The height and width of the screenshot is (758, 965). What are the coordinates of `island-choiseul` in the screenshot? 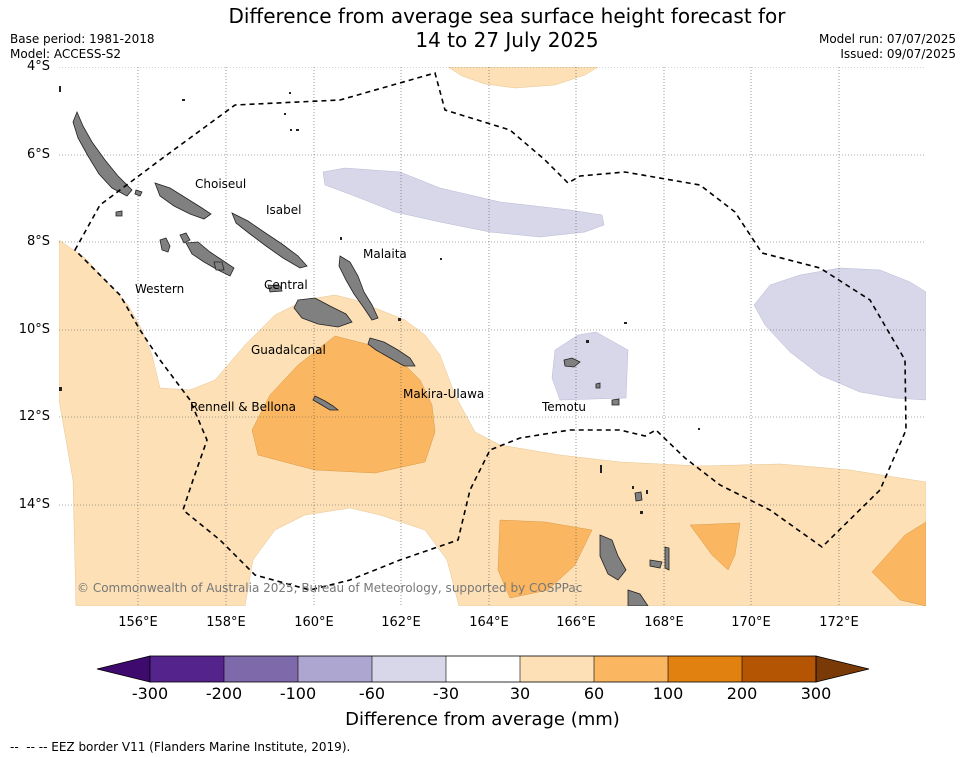 It's located at (183, 201).